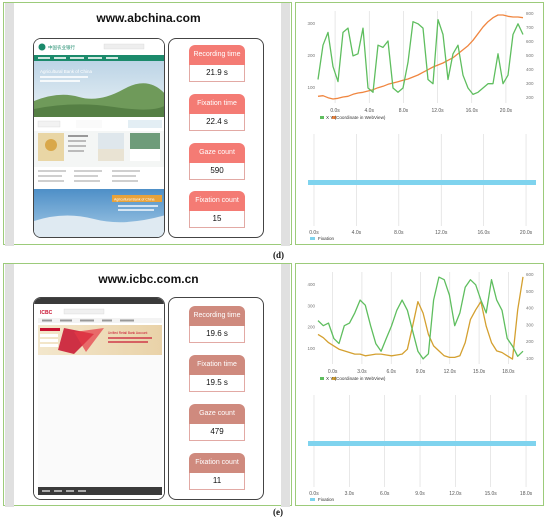 The width and height of the screenshot is (550, 523). I want to click on site-title: www.abchina.com, so click(148, 18).